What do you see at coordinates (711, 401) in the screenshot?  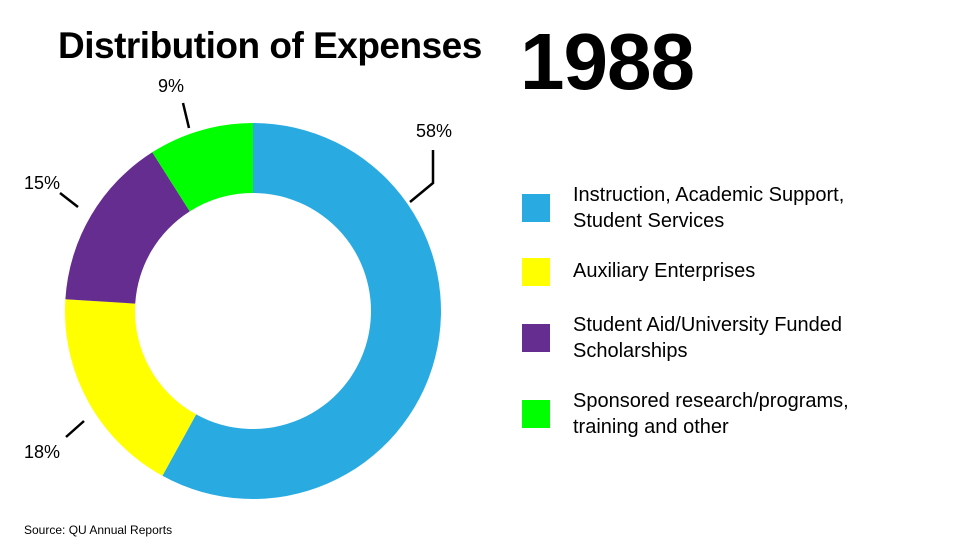 I see `legend-label-line1: Sponsored research/programs,` at bounding box center [711, 401].